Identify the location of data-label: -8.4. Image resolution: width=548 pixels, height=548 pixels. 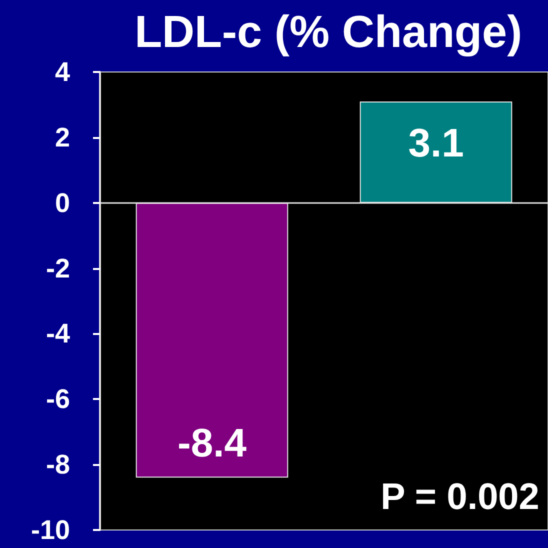
(213, 444).